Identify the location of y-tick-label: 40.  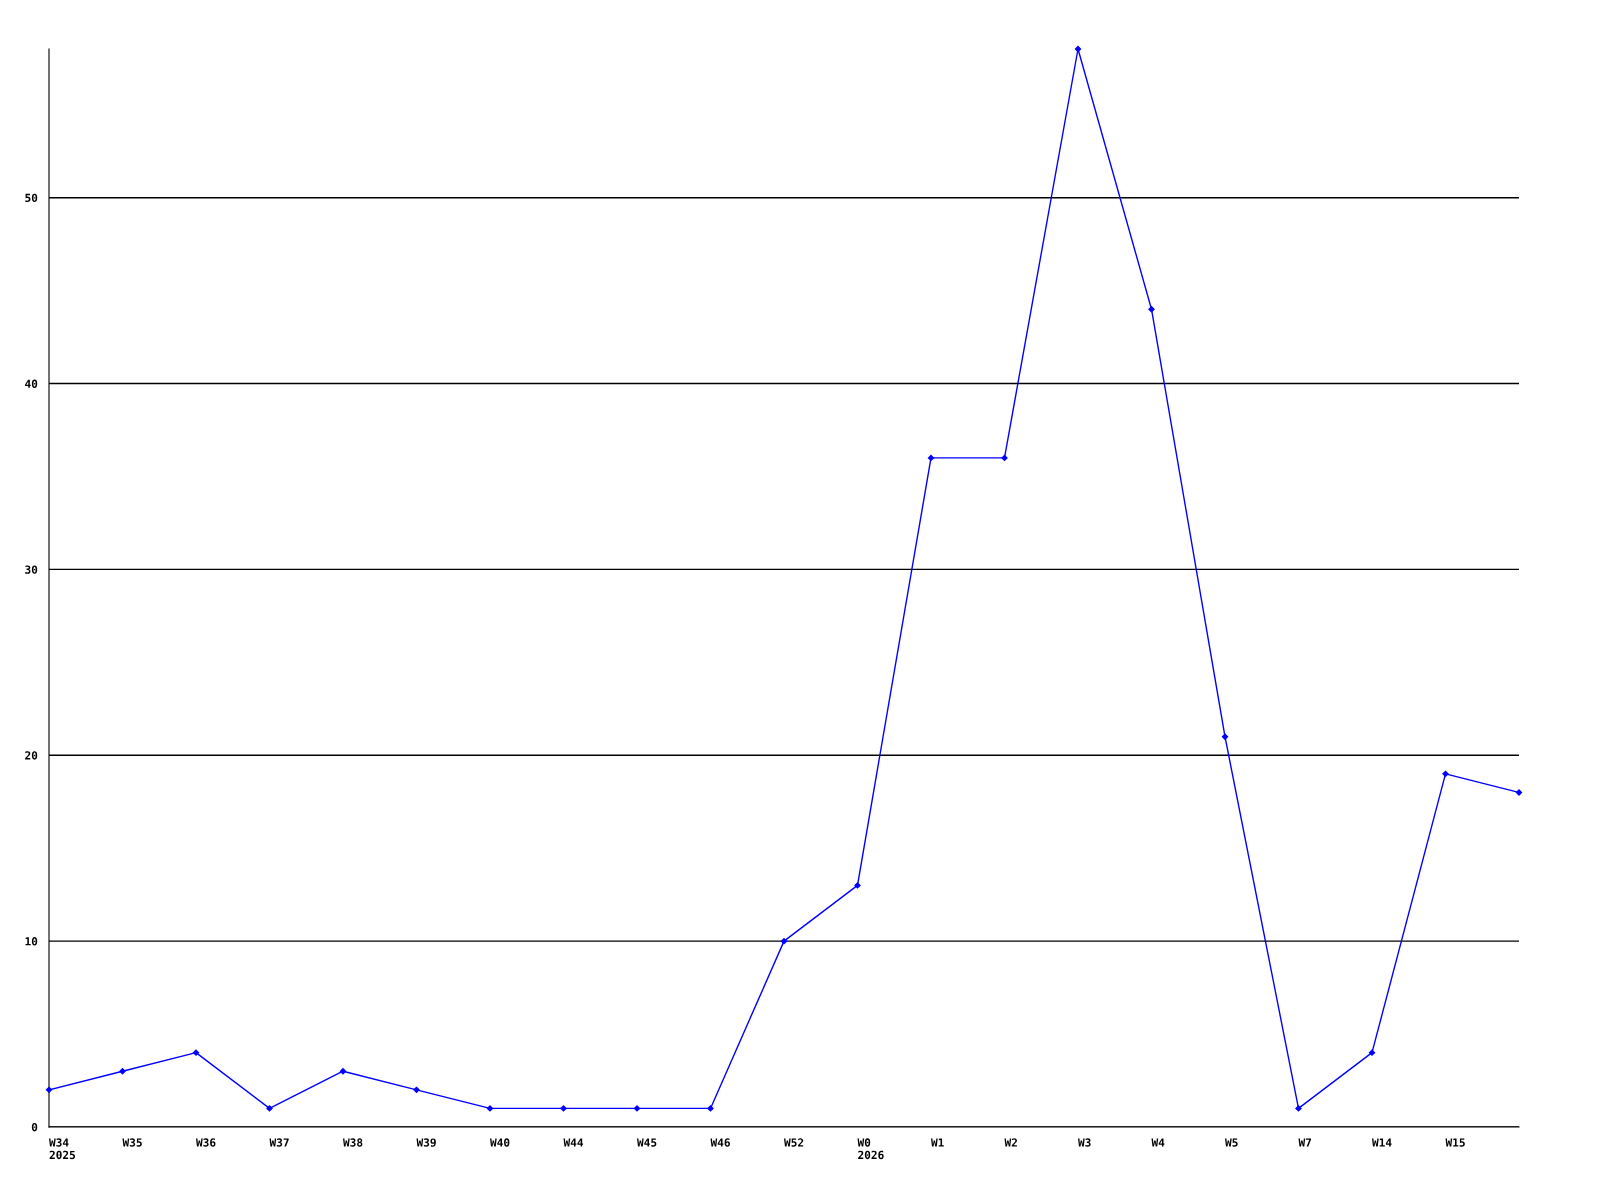
(31, 383).